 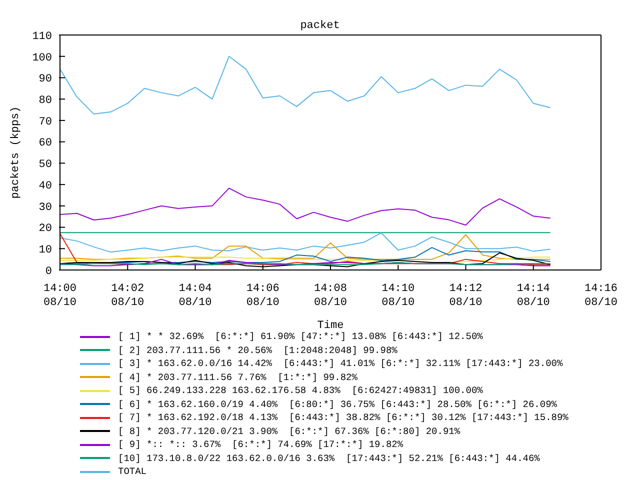 I want to click on legend-label: [ 3] * 163.62.0.0/16 14.42% [6:443:*] 41.01% [6:*:*] 32.11% [17:443:*] 23.00%, so click(x=341, y=364).